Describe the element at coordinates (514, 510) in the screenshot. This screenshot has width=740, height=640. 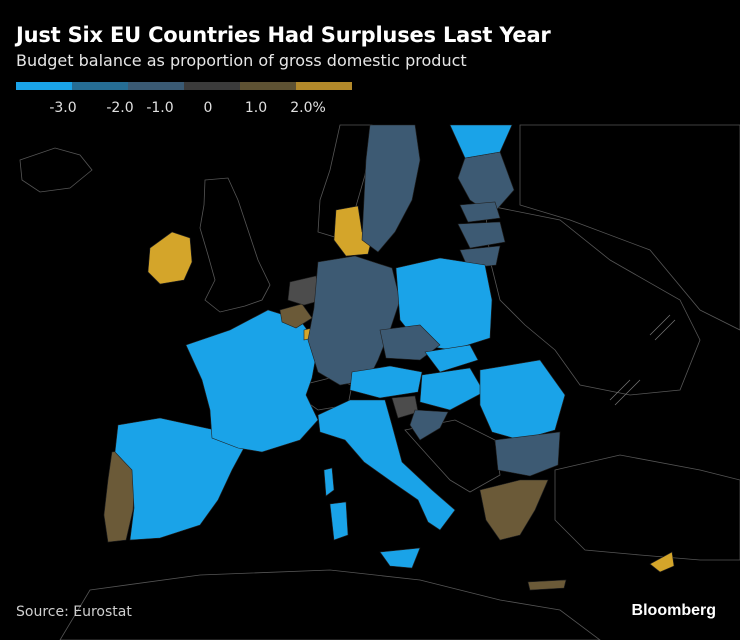
I see `greece` at that location.